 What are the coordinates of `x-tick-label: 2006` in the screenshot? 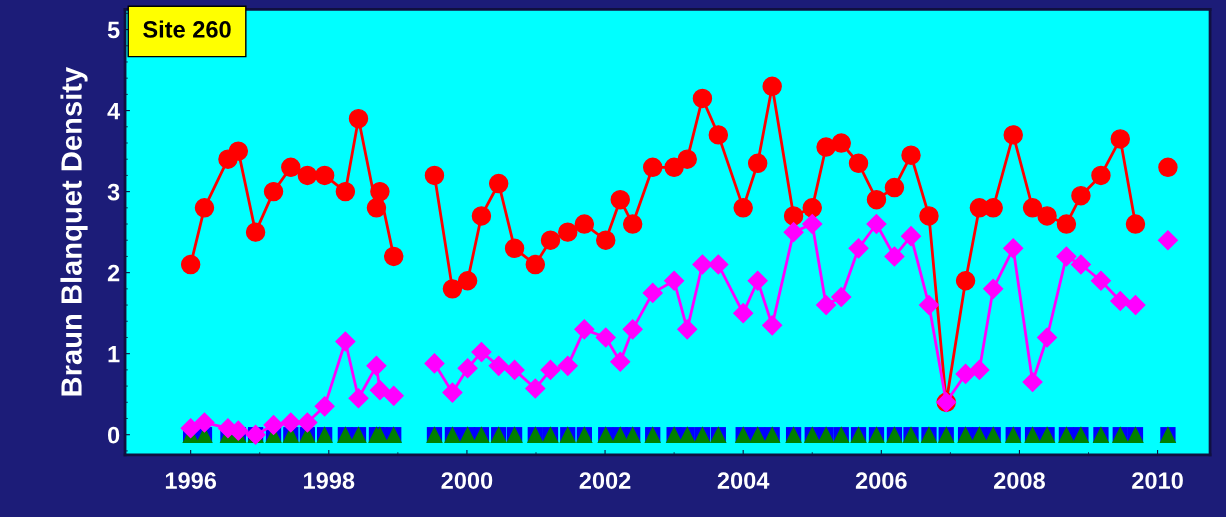 It's located at (881, 480).